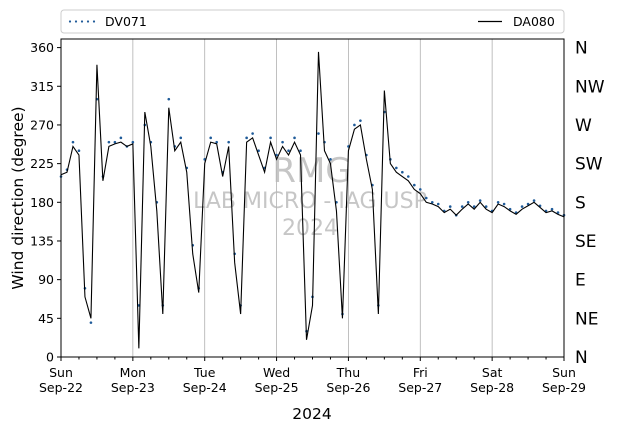 This screenshot has width=618, height=433. What do you see at coordinates (61, 387) in the screenshot?
I see `x-tick-date: Sep-22` at bounding box center [61, 387].